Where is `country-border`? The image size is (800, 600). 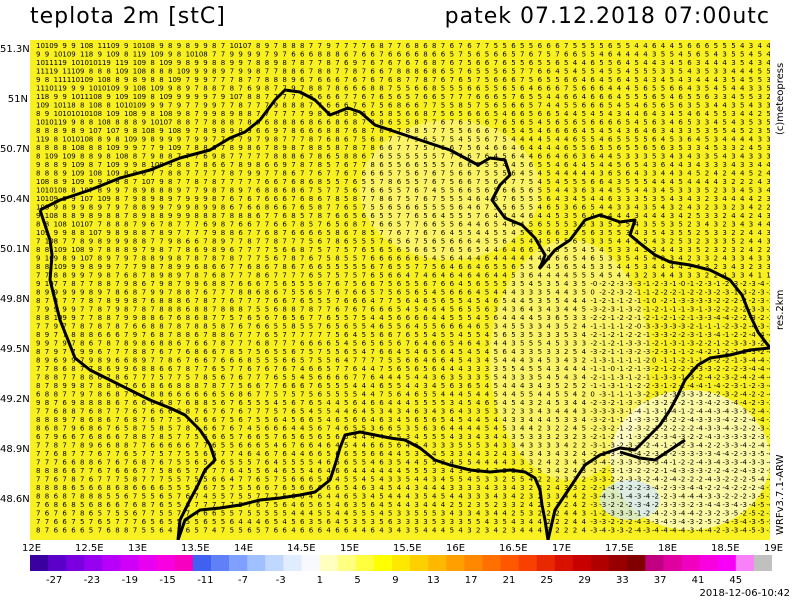
country-border is located at coordinates (363, 485).